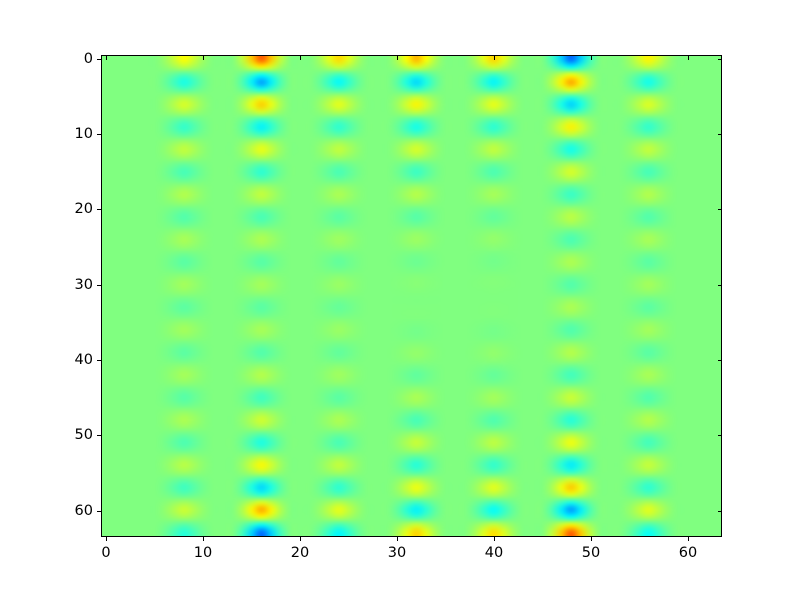  I want to click on x-tick-label: 20, so click(300, 553).